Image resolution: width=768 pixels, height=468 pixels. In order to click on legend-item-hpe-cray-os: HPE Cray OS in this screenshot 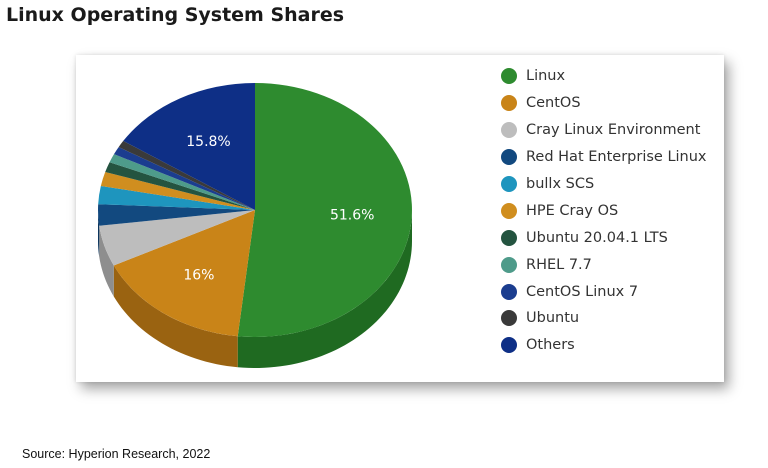, I will do `click(604, 210)`.